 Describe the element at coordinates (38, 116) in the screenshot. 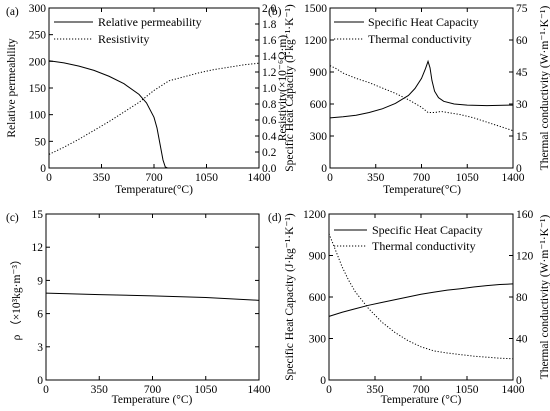

I see `panel-a-ytick-label-2: 100` at that location.